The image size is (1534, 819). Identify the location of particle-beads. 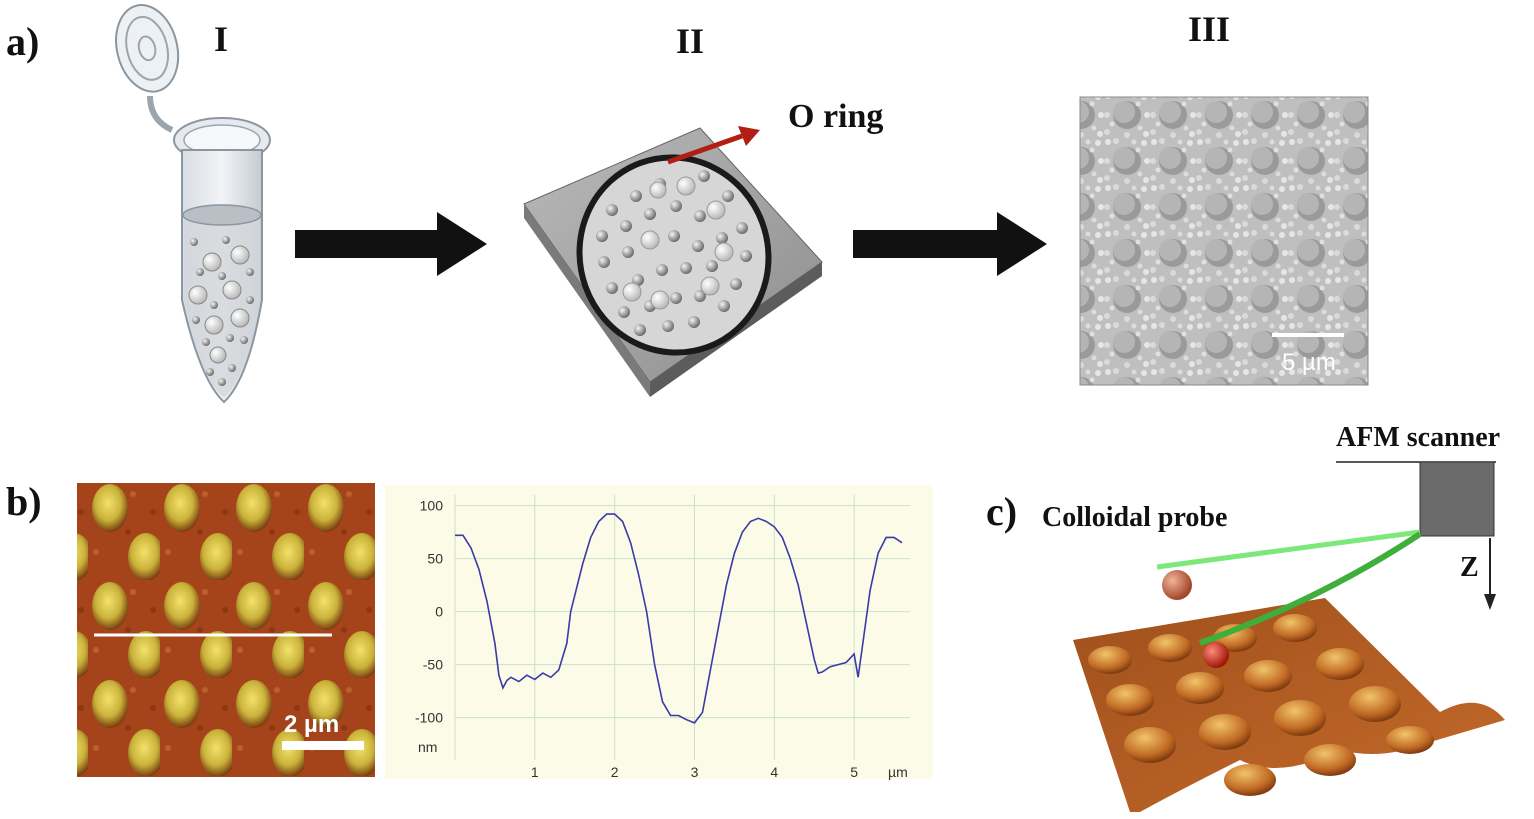
(221, 311).